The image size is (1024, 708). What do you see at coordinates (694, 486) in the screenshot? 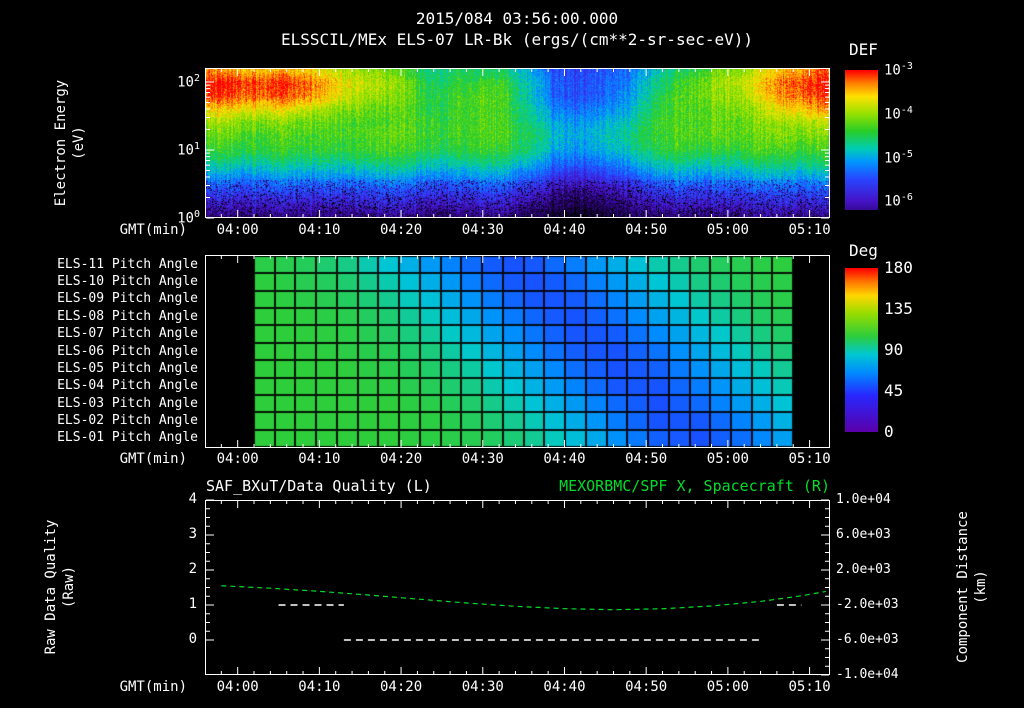
I see `line-panel-right-title: MEXORBMC/SPF X, Spacecraft (R)` at bounding box center [694, 486].